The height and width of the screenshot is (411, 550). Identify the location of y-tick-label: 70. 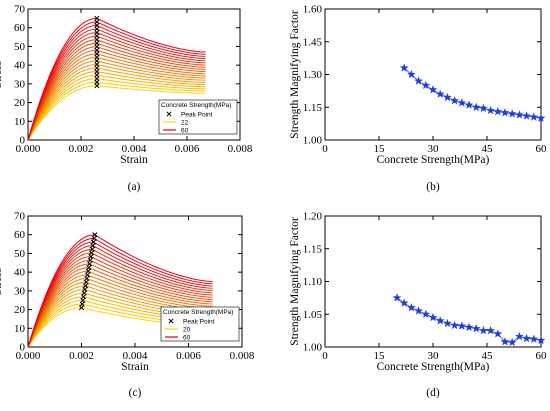
(20, 10).